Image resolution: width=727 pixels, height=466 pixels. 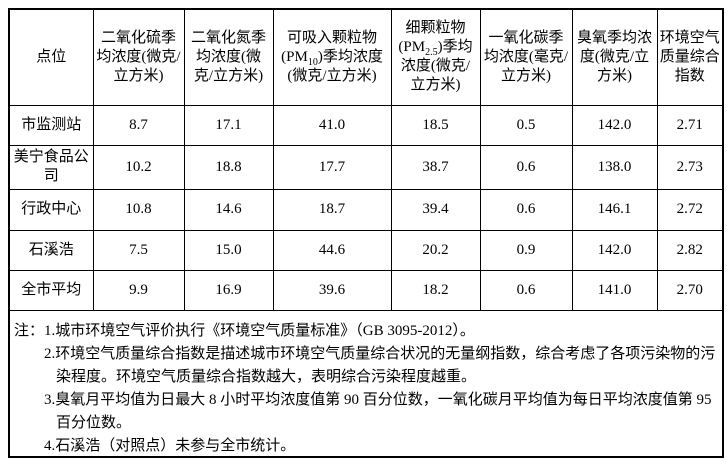 What do you see at coordinates (689, 125) in the screenshot?
I see `value-cell: 2.71` at bounding box center [689, 125].